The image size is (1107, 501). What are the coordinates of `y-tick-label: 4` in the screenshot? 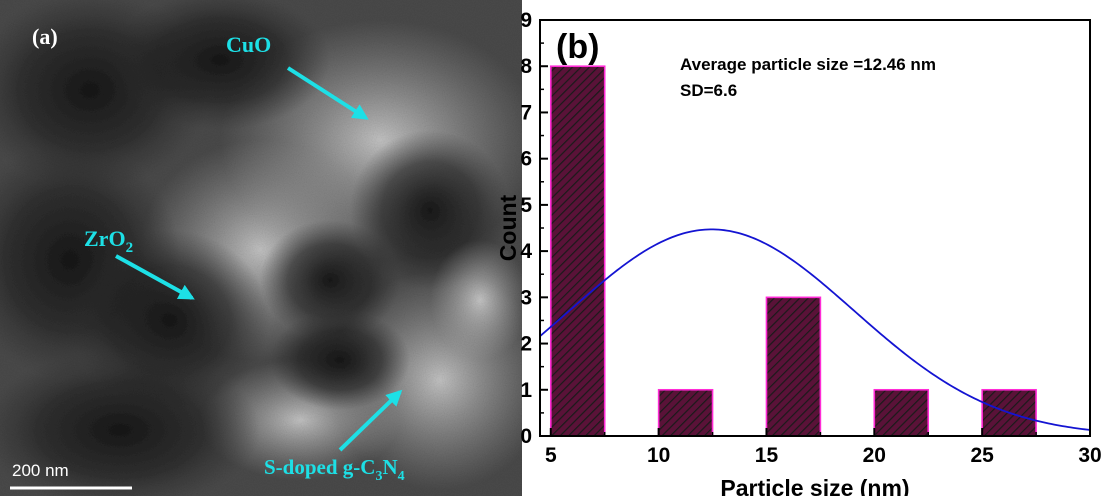 It's located at (526, 251).